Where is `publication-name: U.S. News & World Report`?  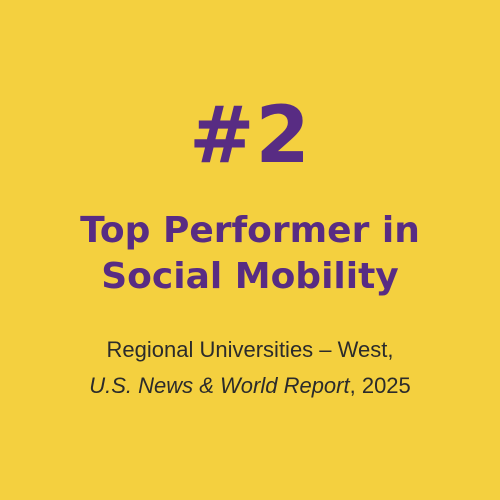
publication-name: U.S. News & World Report is located at coordinates (219, 385).